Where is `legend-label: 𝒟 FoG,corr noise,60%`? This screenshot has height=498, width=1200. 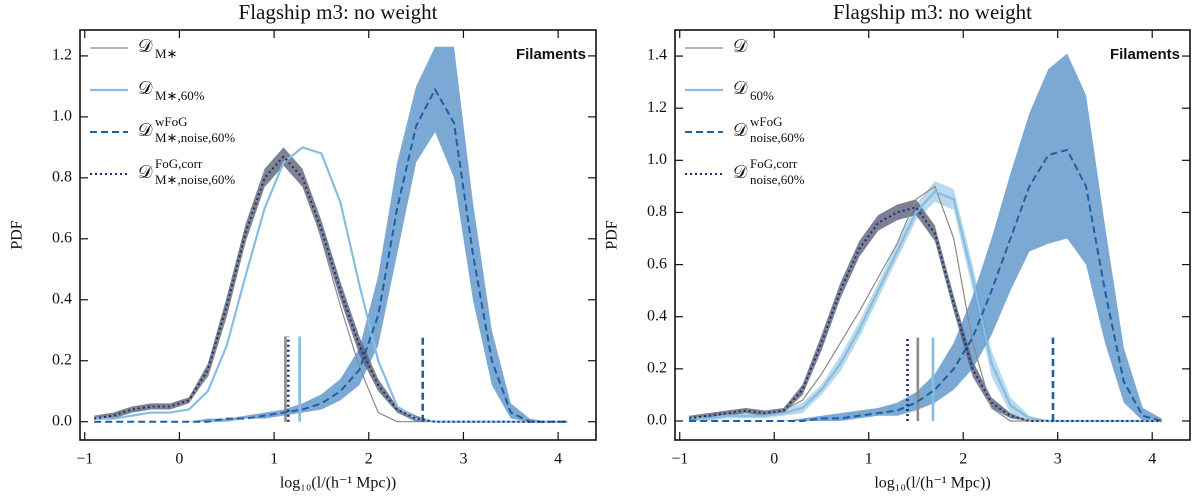
legend-label: 𝒟 FoG,corr noise,60% is located at coordinates (769, 171).